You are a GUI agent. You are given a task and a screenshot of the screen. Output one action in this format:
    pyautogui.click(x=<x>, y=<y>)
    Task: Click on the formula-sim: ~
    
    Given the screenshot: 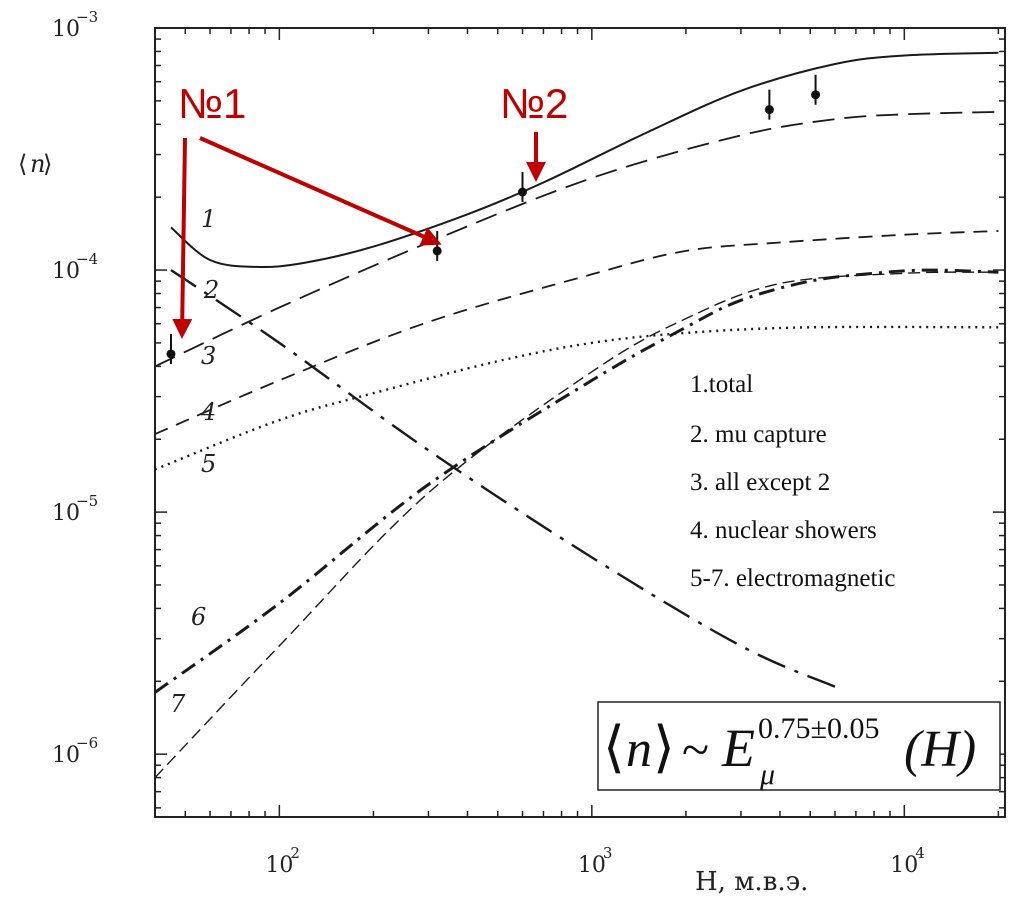 What is the action you would take?
    pyautogui.click(x=695, y=749)
    